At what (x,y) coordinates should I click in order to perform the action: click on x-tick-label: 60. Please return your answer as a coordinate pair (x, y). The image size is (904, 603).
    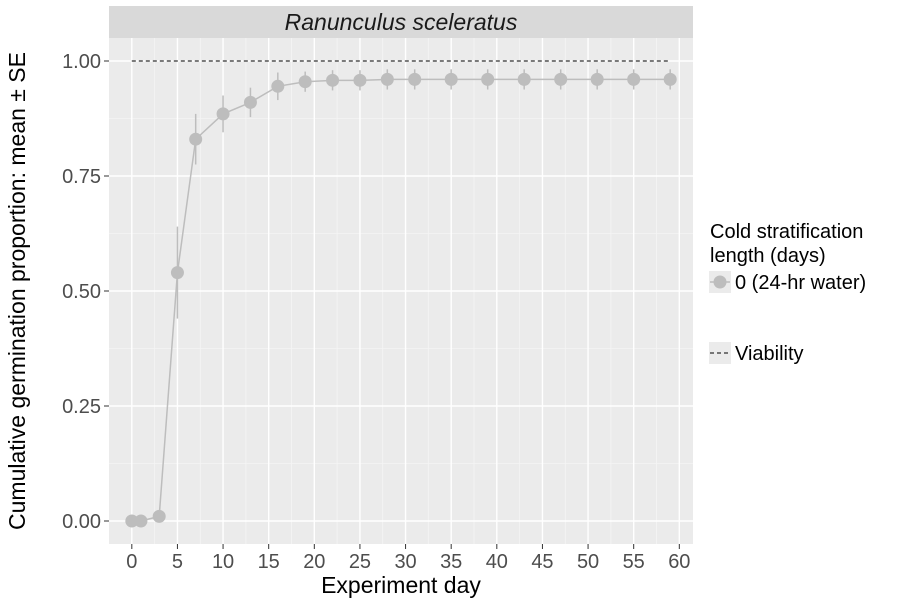
    Looking at the image, I should click on (679, 562).